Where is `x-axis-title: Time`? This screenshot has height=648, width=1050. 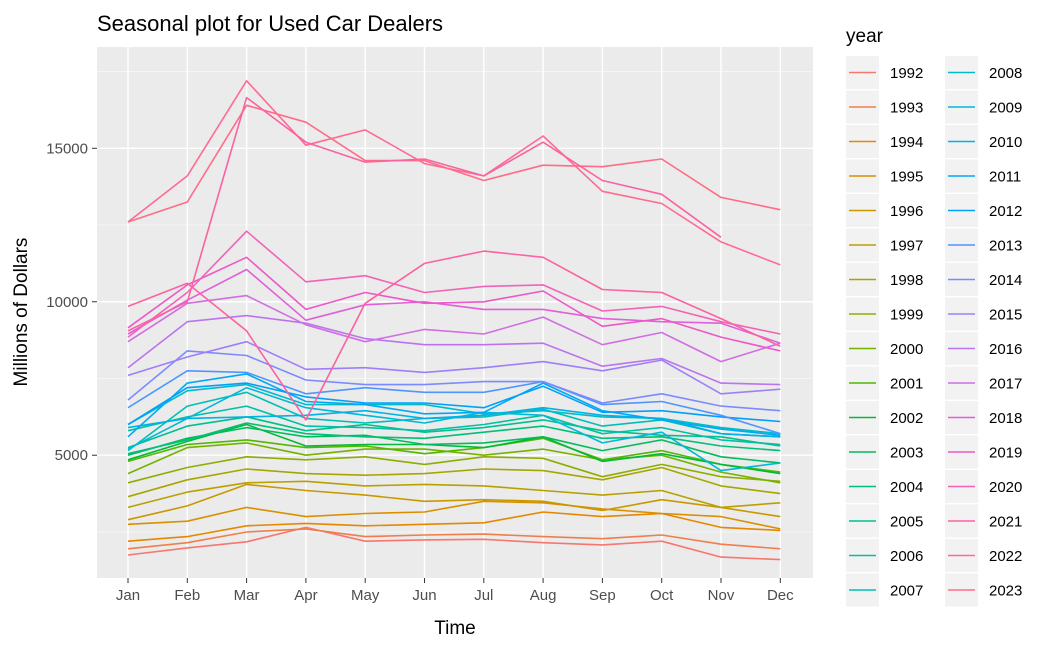
x-axis-title: Time is located at coordinates (455, 628).